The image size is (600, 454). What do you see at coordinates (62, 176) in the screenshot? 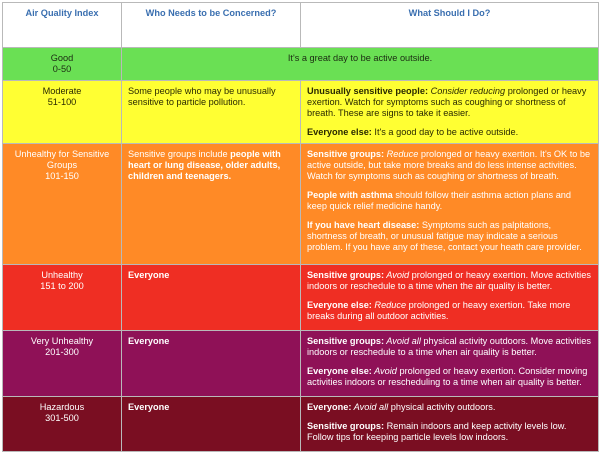
I see `range-label: 101-150` at bounding box center [62, 176].